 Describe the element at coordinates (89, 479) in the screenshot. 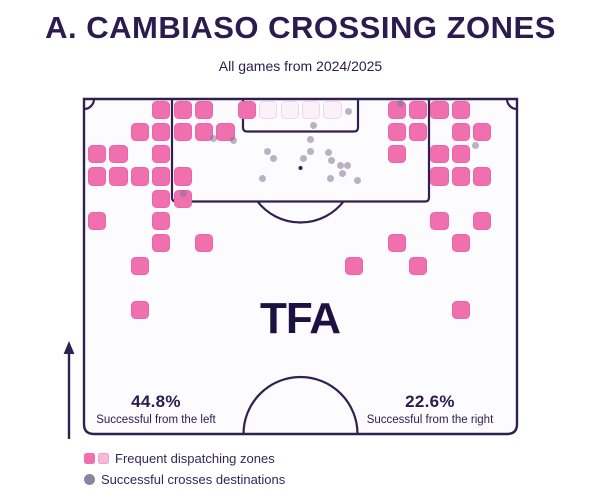

I see `cross-swatch-dot` at that location.